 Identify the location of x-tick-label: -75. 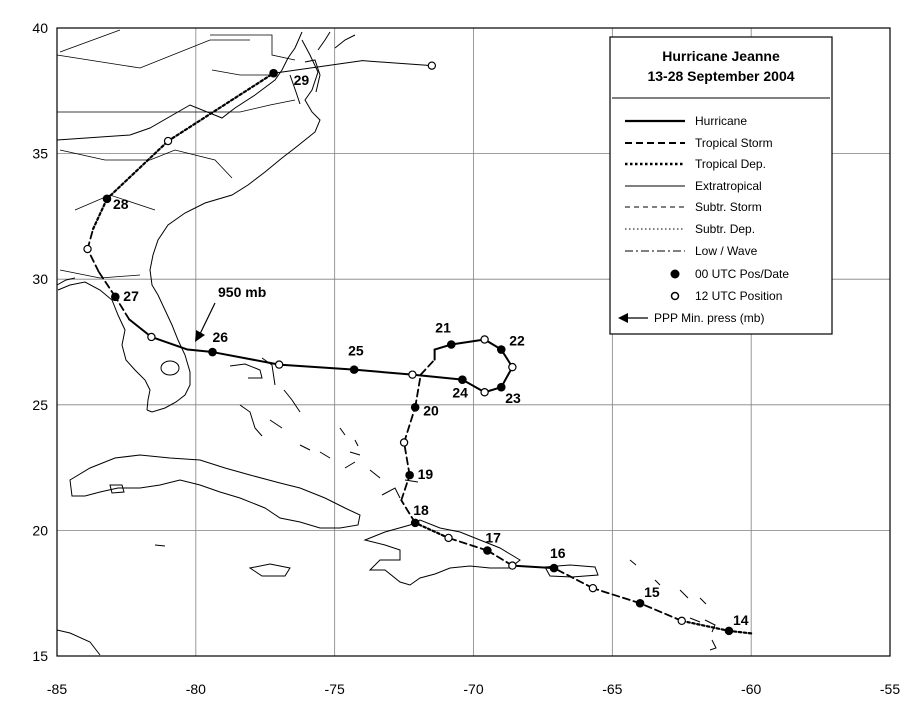
(335, 689).